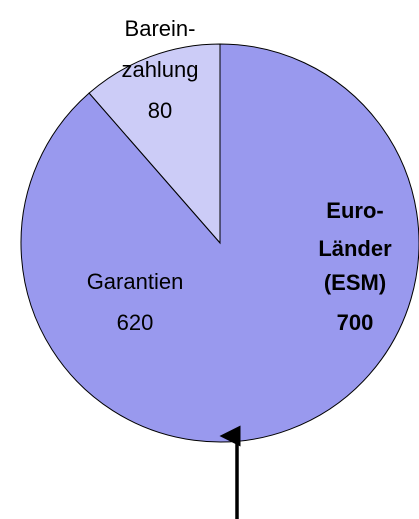 This screenshot has width=419, height=519. I want to click on annotation-value: 700, so click(355, 322).